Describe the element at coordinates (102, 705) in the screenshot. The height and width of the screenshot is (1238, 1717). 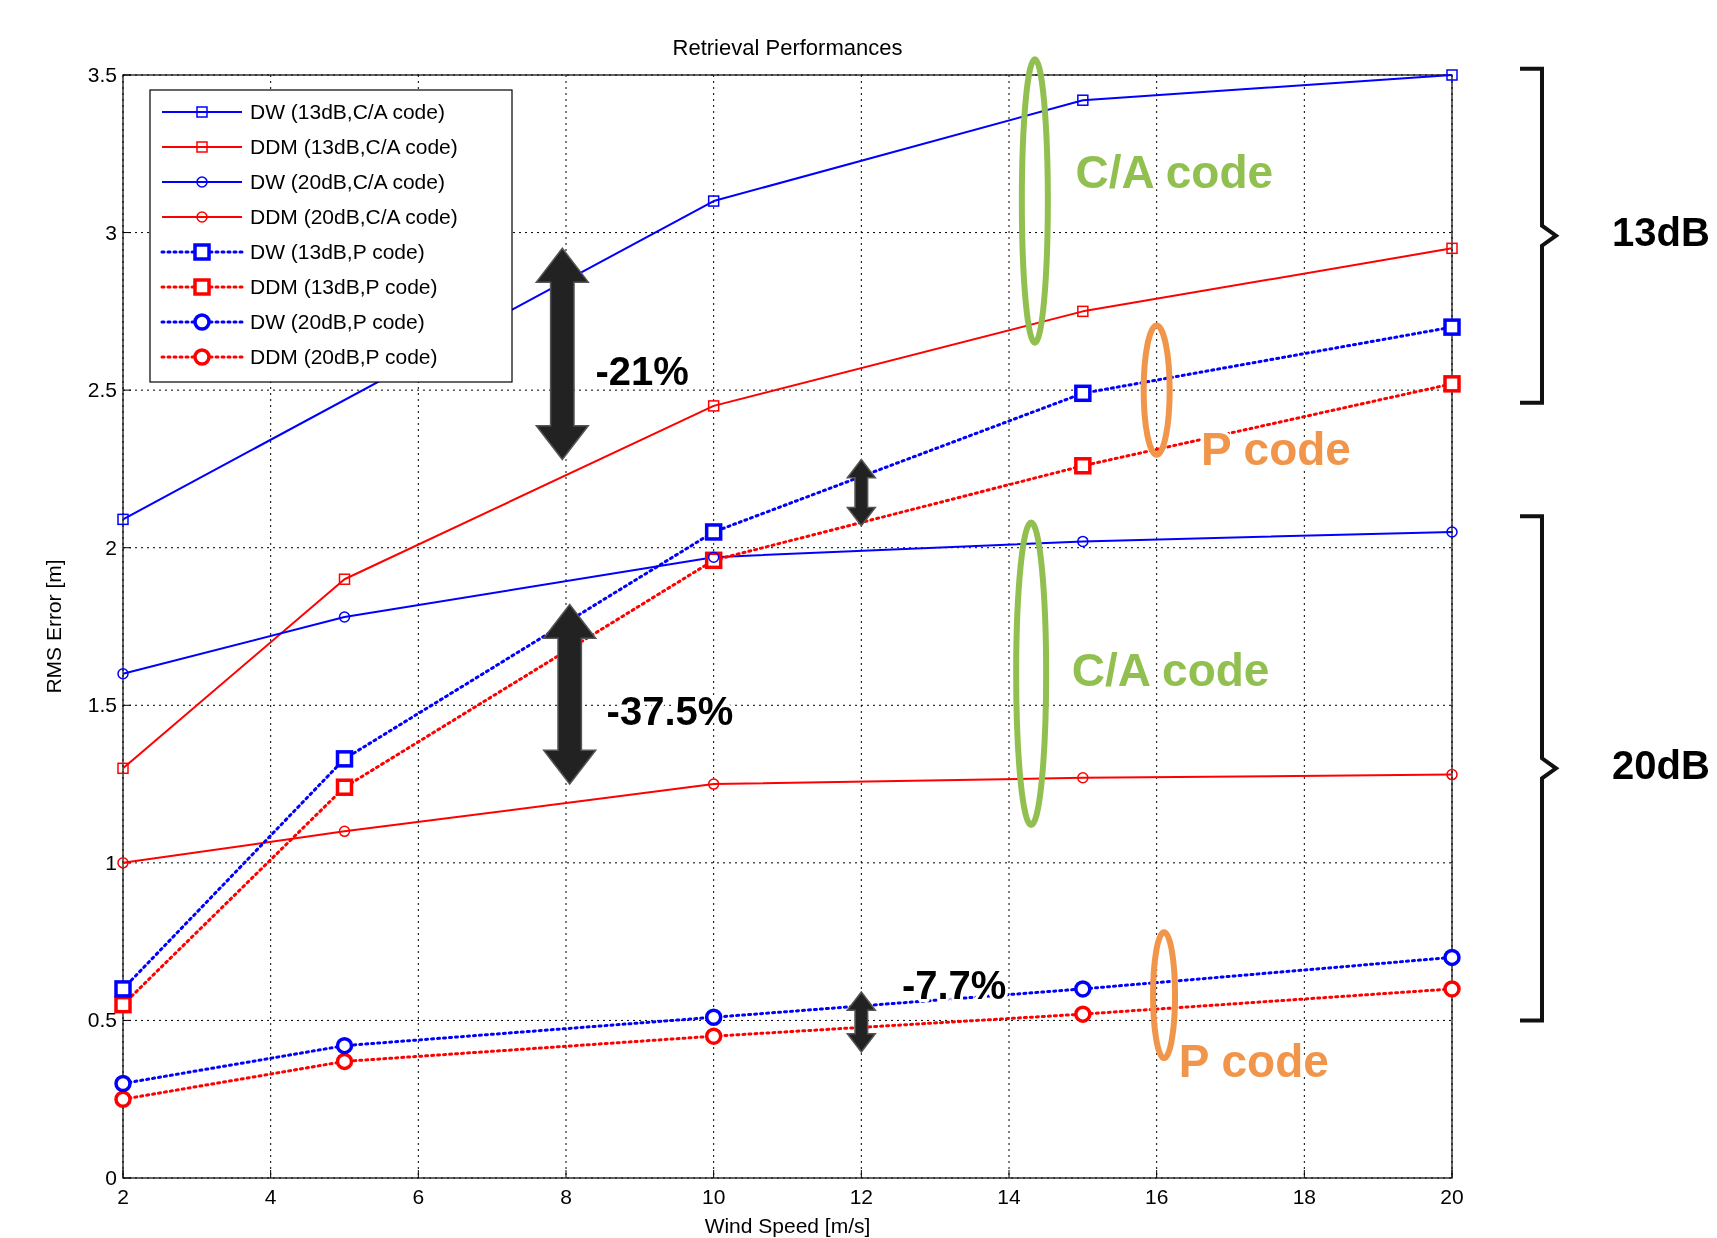
I see `y-tick-label: 1.5` at that location.